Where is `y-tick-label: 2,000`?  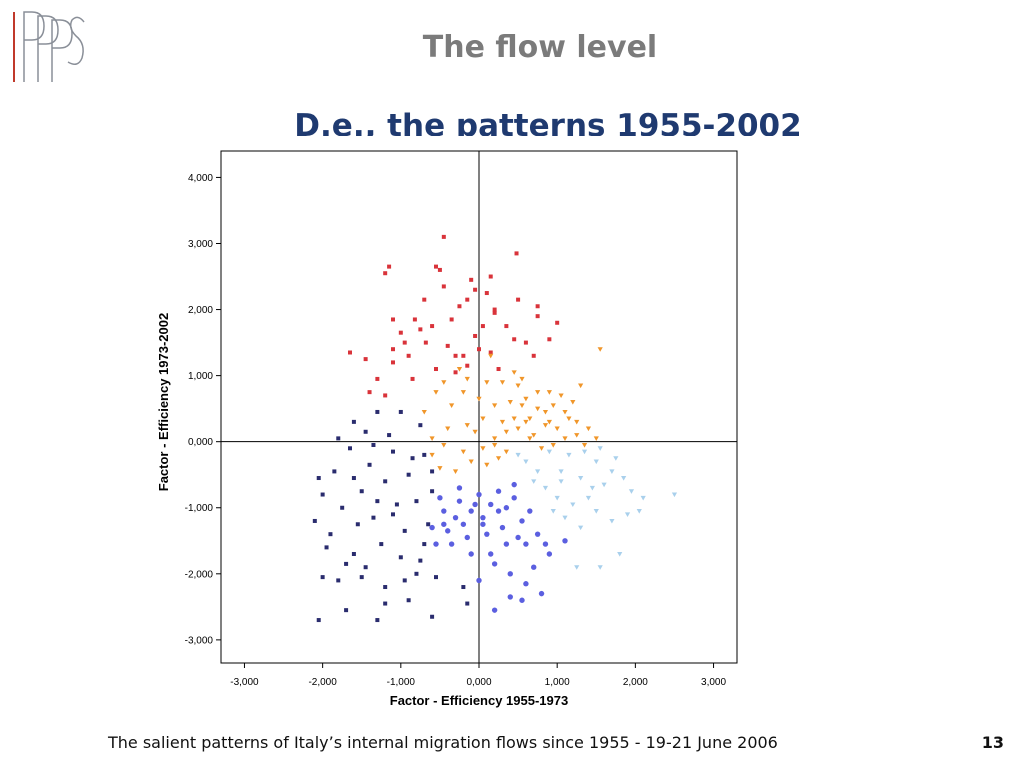
y-tick-label: 2,000 is located at coordinates (200, 310).